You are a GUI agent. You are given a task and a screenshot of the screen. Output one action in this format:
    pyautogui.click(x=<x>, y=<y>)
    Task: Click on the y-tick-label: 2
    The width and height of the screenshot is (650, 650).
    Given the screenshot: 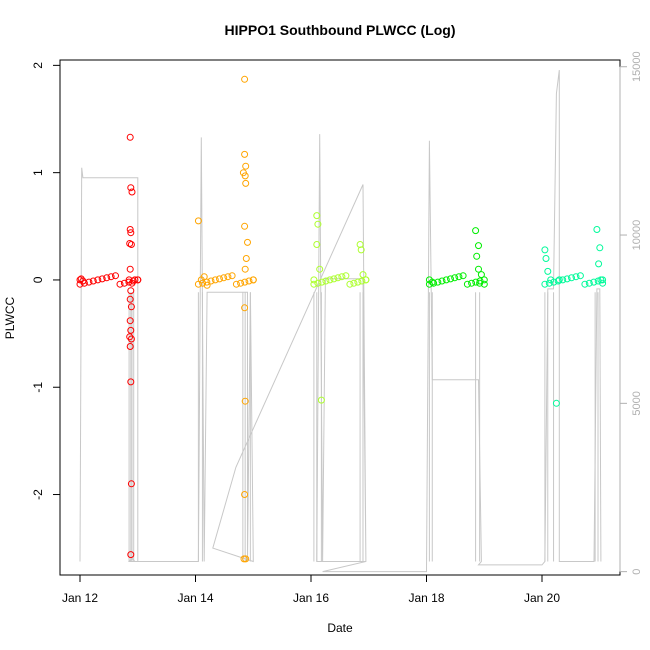 What is the action you would take?
    pyautogui.click(x=38, y=65)
    